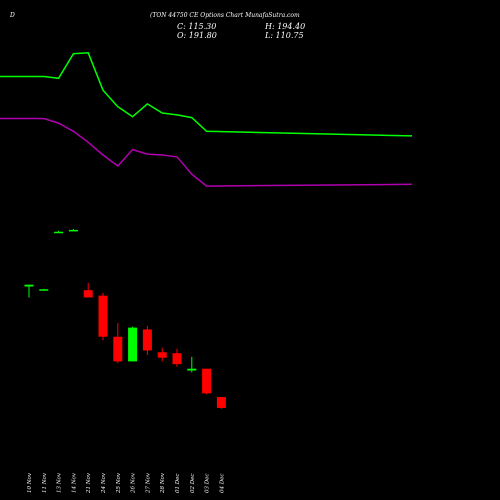 Image resolution: width=500 pixels, height=500 pixels. I want to click on x-tick-label: 01 Dec, so click(178, 484).